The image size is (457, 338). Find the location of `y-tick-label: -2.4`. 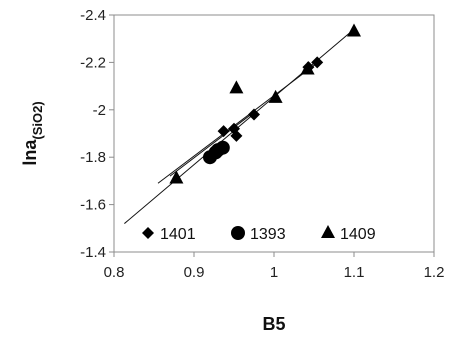

y-tick-label: -2.4 is located at coordinates (93, 15).